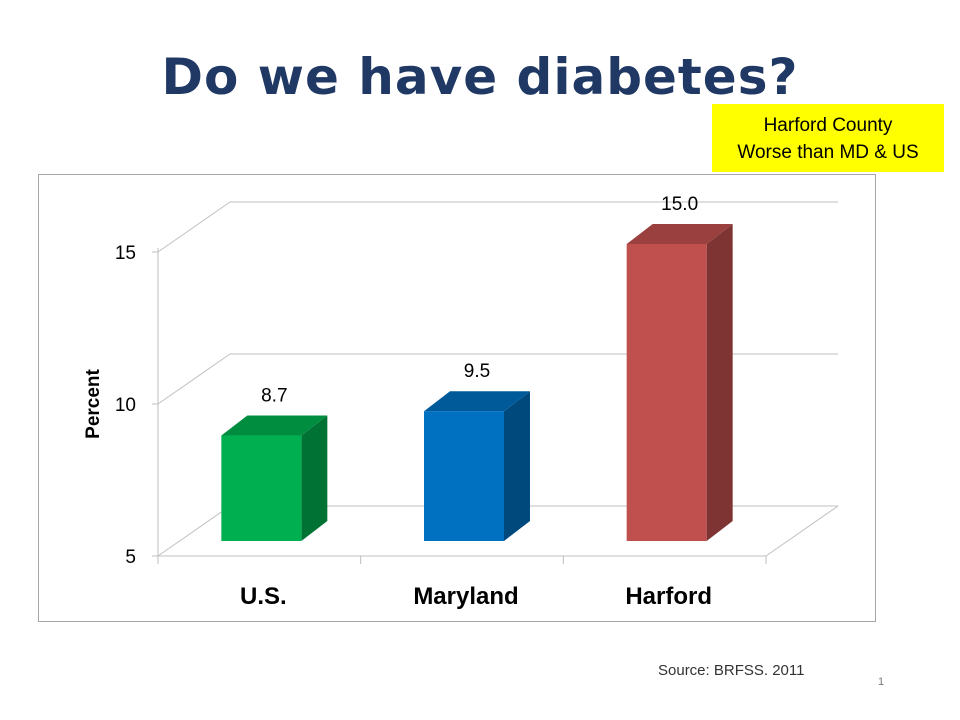 The image size is (960, 720). Describe the element at coordinates (881, 682) in the screenshot. I see `page-number: 1` at that location.